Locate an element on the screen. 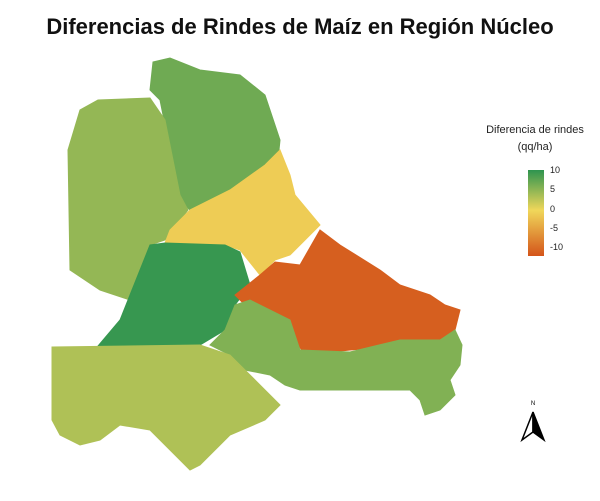 This screenshot has width=600, height=501. legend-colorbar is located at coordinates (536, 213).